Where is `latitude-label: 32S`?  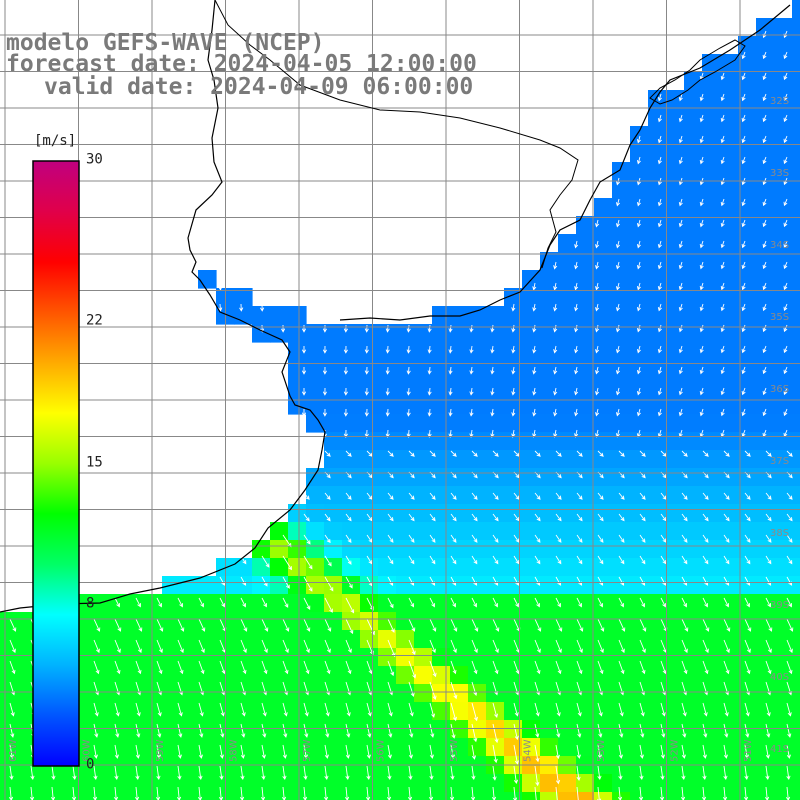 latitude-label: 32S is located at coordinates (779, 101).